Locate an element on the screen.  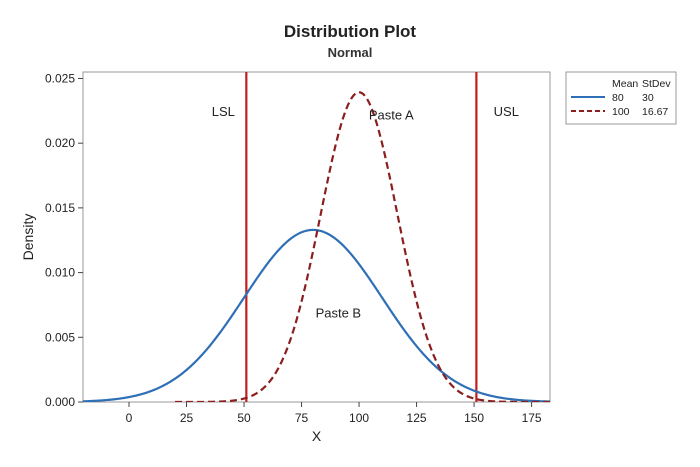
annotation-paste-b: Paste B is located at coordinates (339, 313).